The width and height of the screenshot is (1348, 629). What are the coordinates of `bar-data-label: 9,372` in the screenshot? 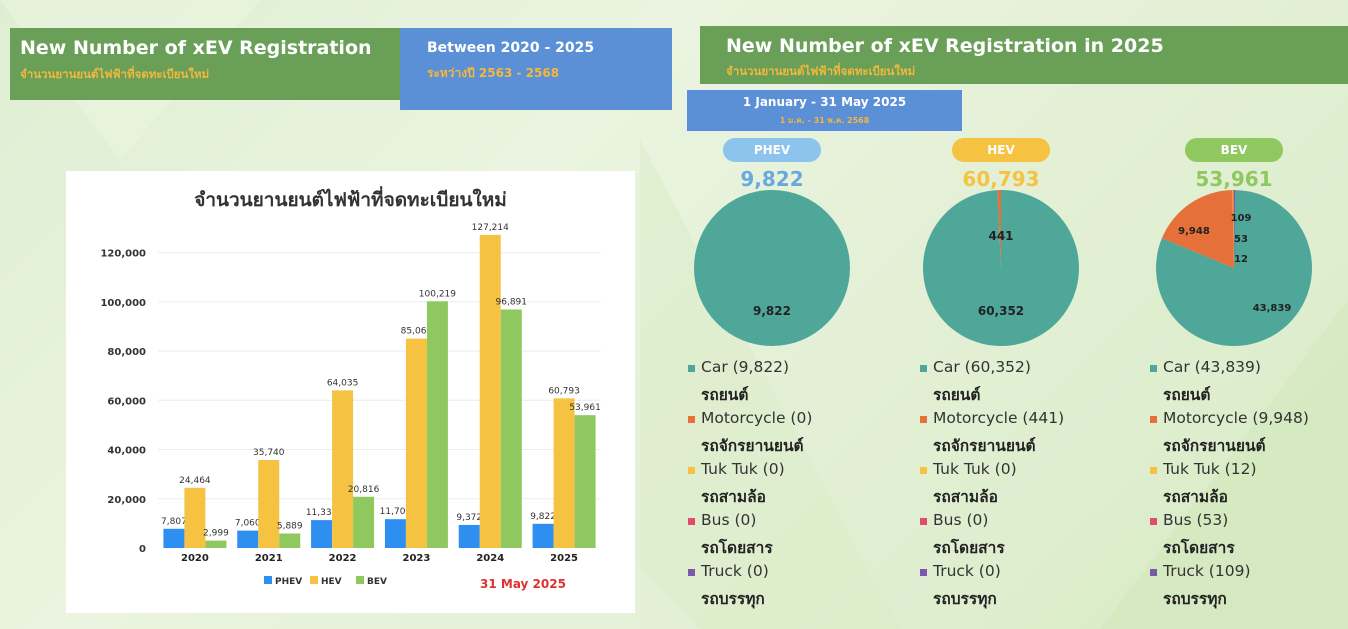 It's located at (469, 518).